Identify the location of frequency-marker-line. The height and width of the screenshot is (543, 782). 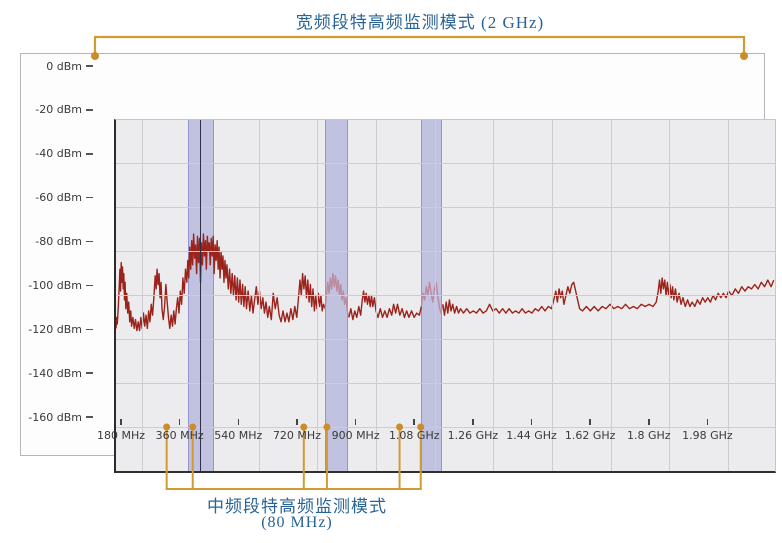
(200, 295).